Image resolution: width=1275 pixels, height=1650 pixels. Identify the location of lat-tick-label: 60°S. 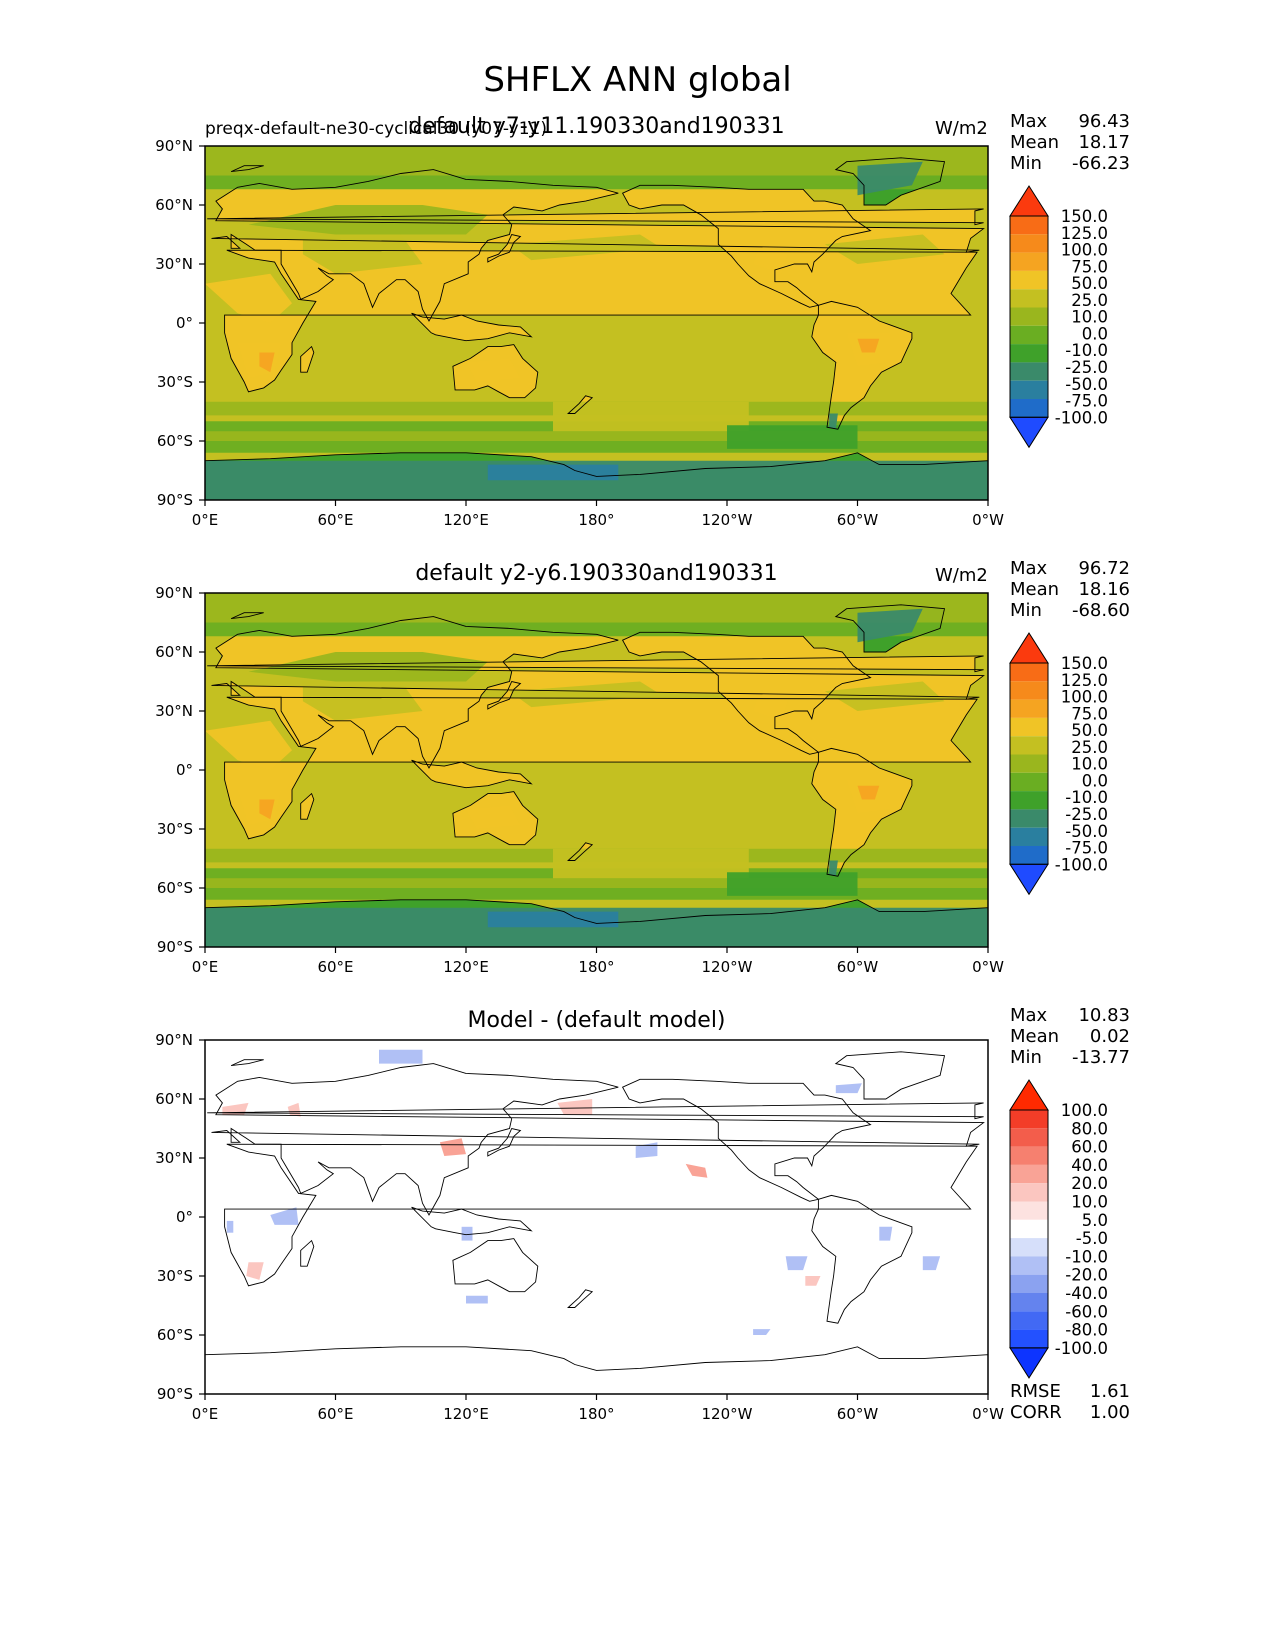
(175, 888).